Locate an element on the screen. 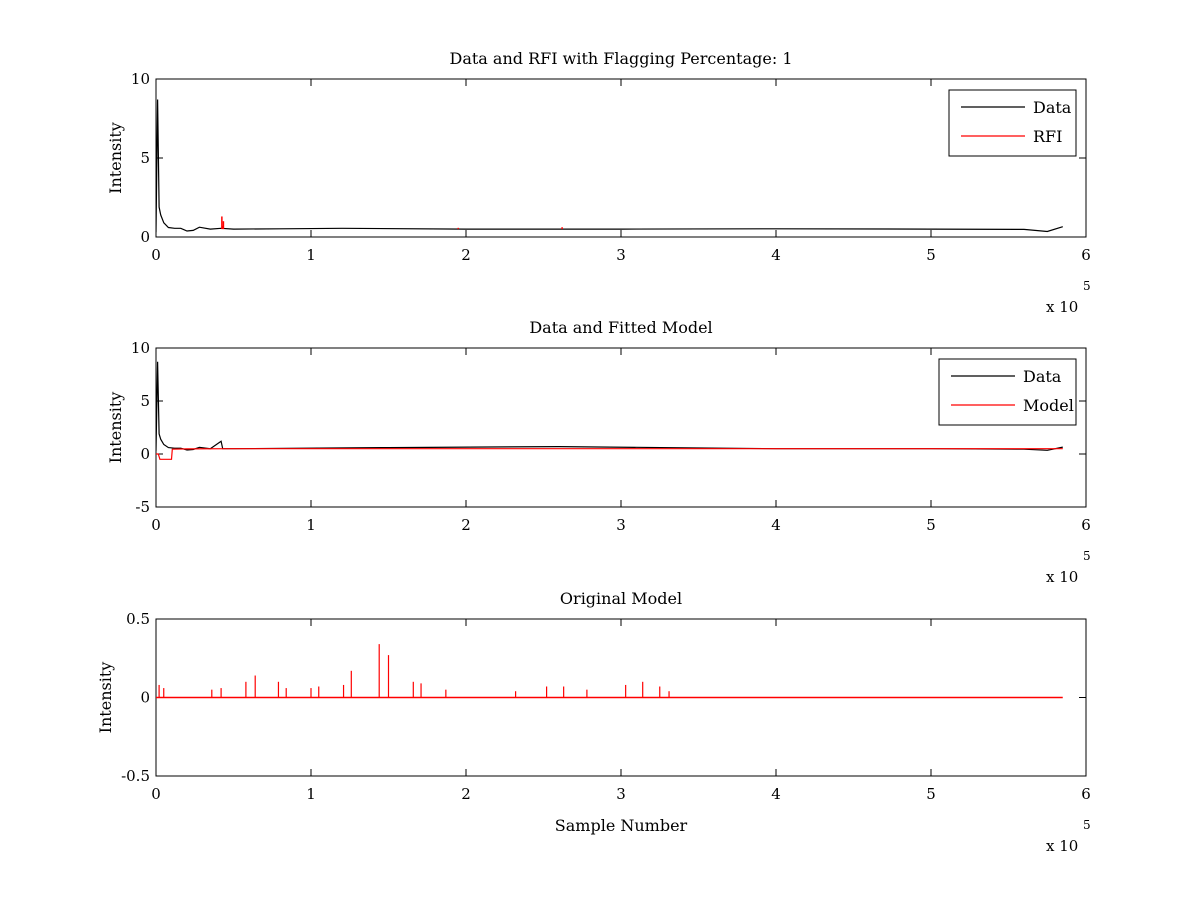 The width and height of the screenshot is (1200, 900). x-axis-label: Sample Number is located at coordinates (621, 825).